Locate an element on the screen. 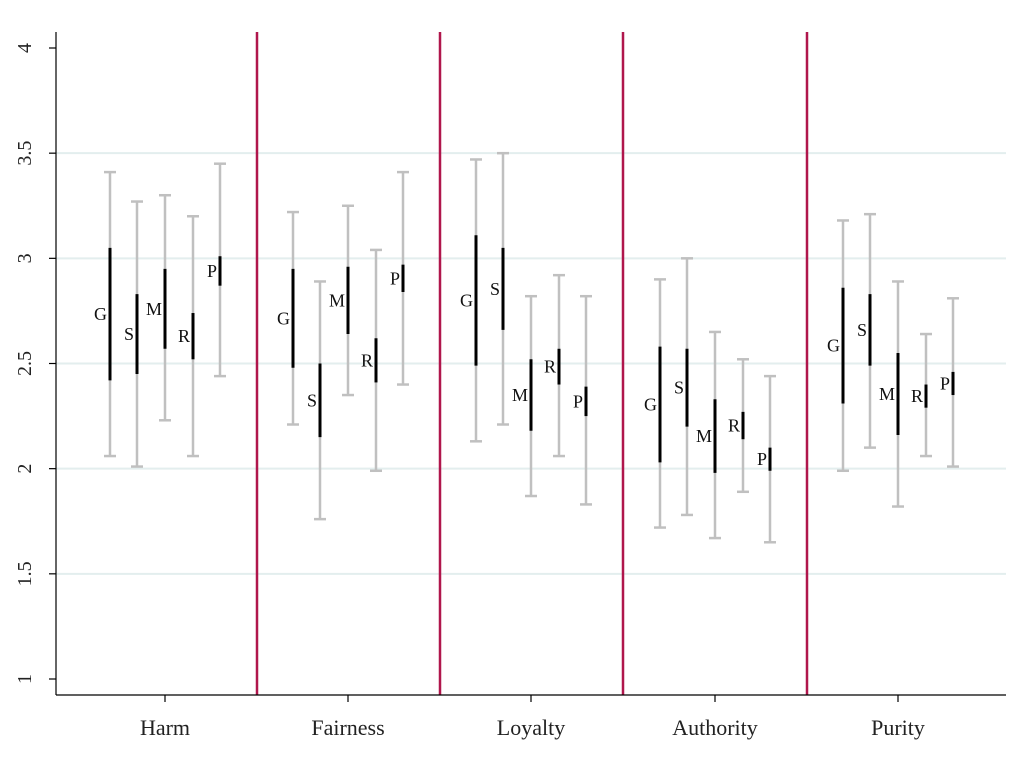 The height and width of the screenshot is (772, 1024). x-tick-label: Authority is located at coordinates (715, 727).